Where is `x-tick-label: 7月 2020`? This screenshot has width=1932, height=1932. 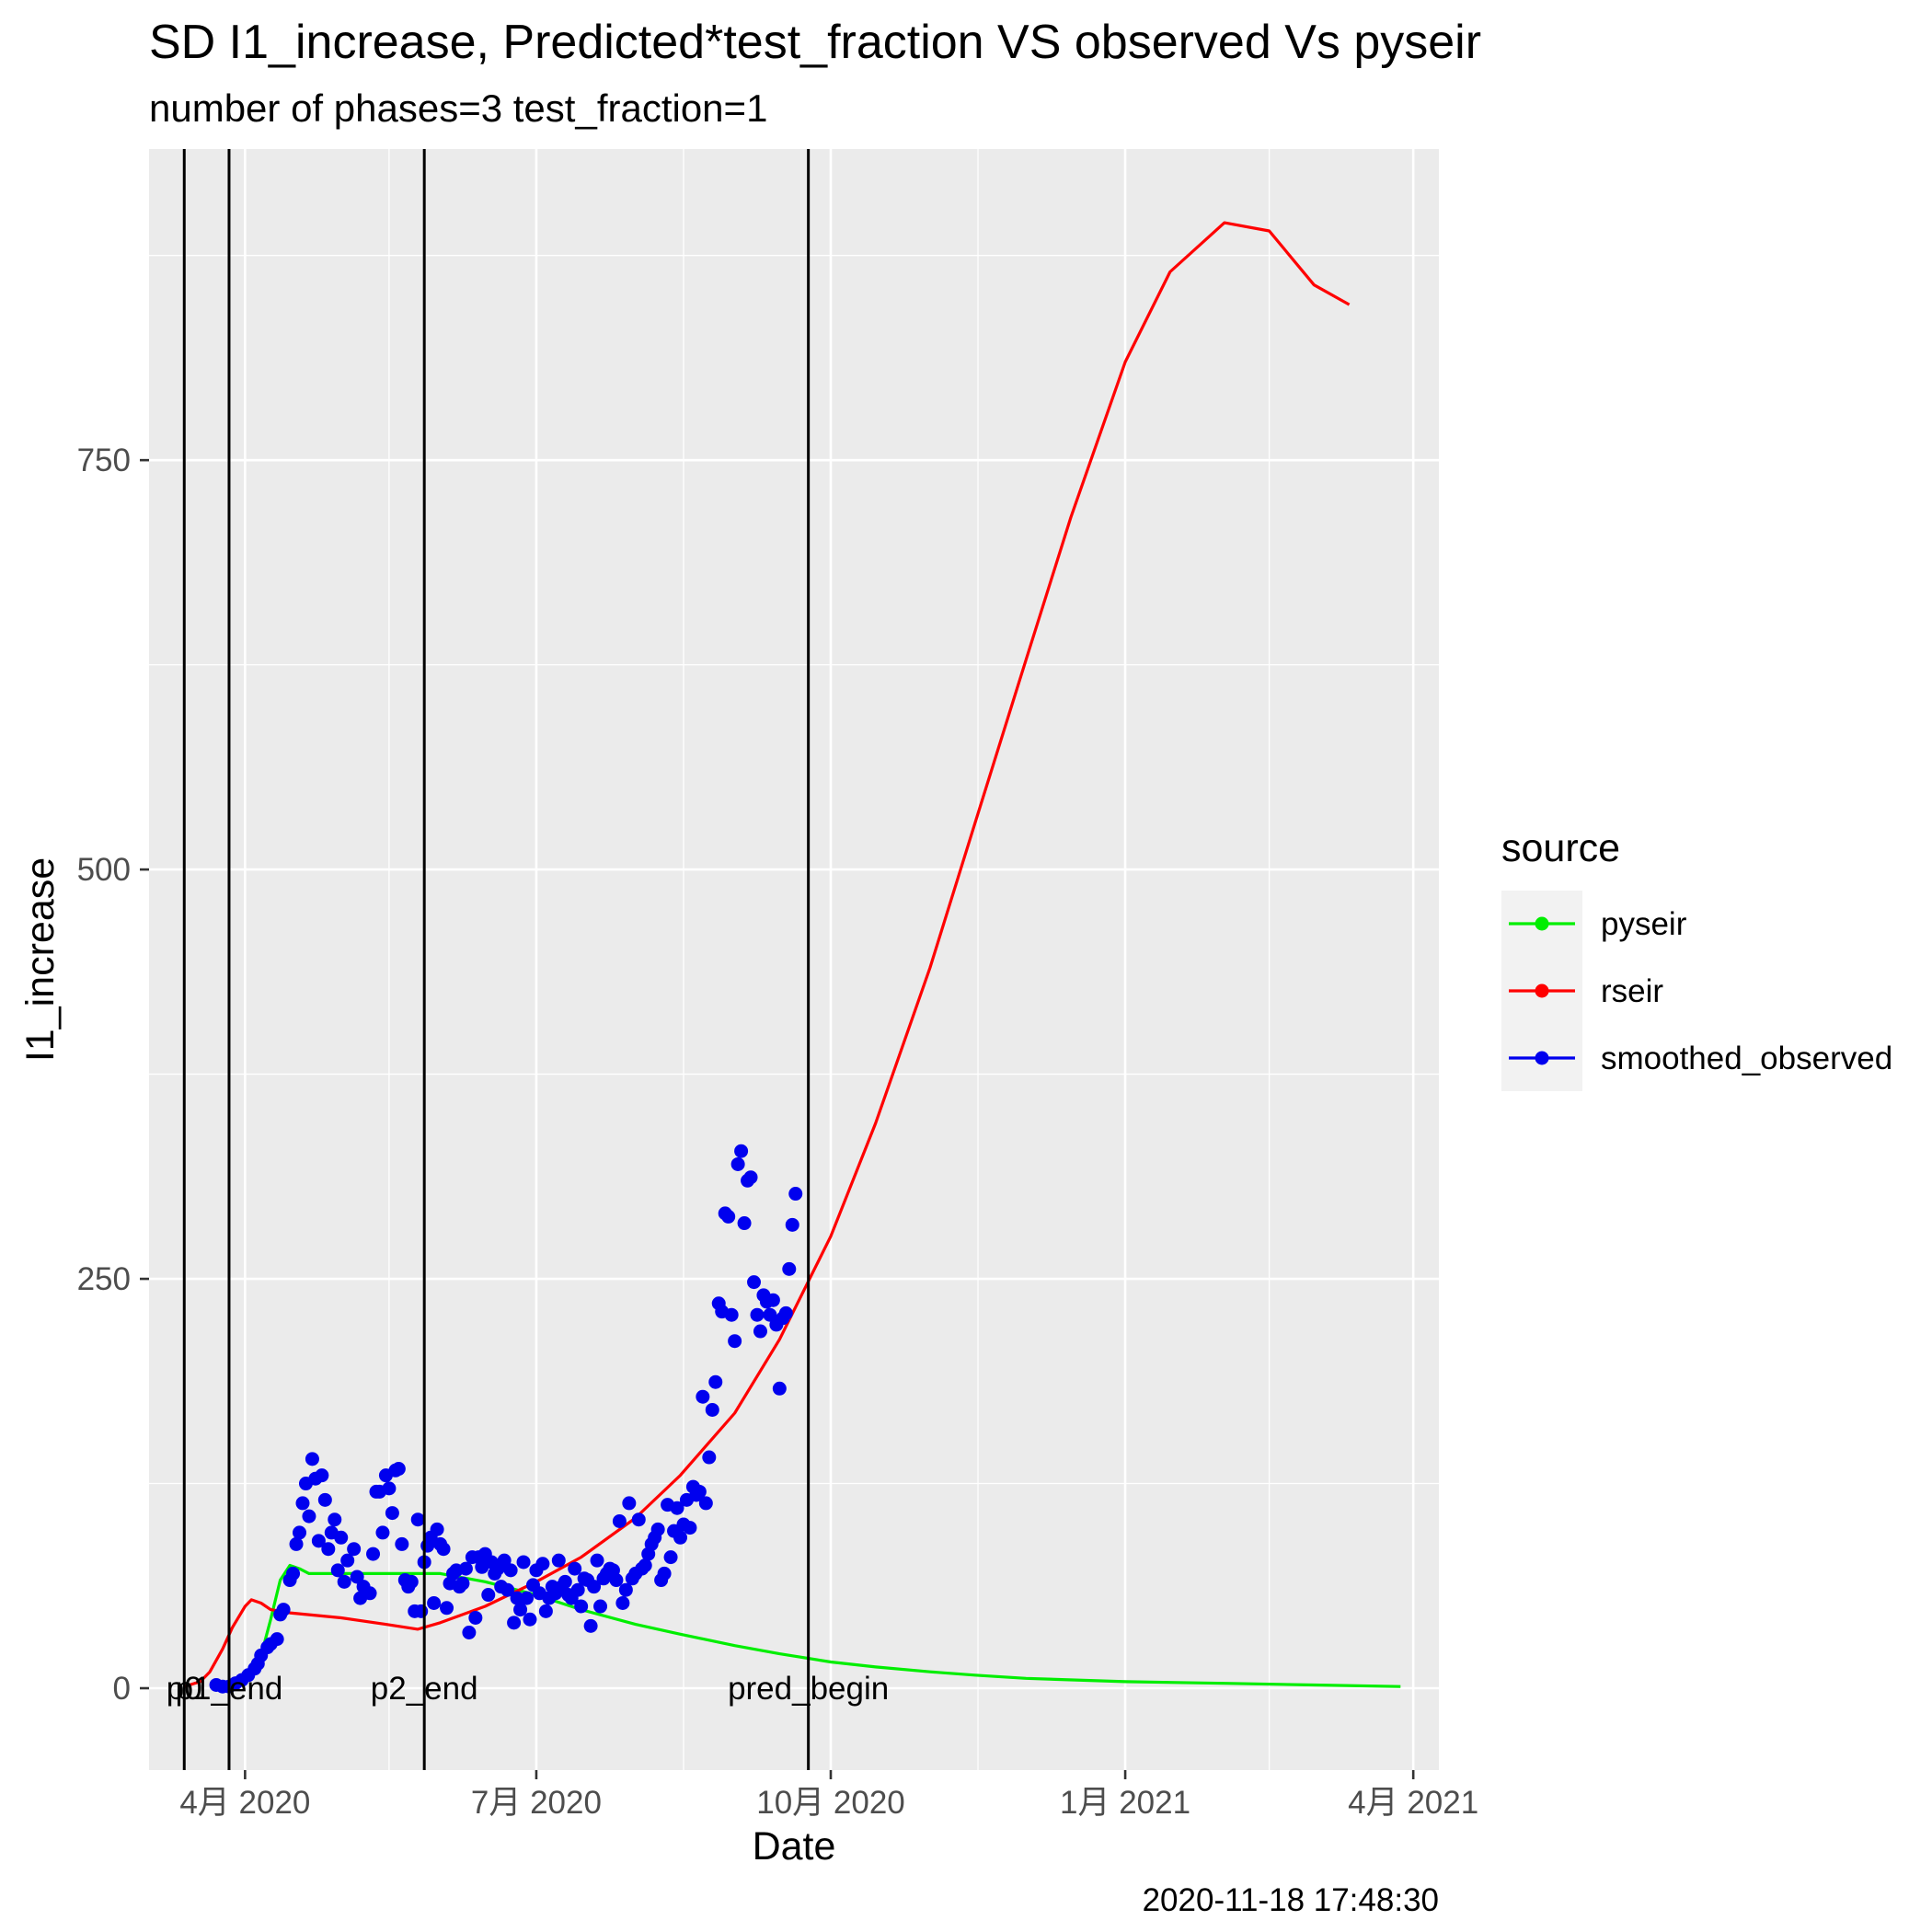 x-tick-label: 7月 2020 is located at coordinates (536, 1803).